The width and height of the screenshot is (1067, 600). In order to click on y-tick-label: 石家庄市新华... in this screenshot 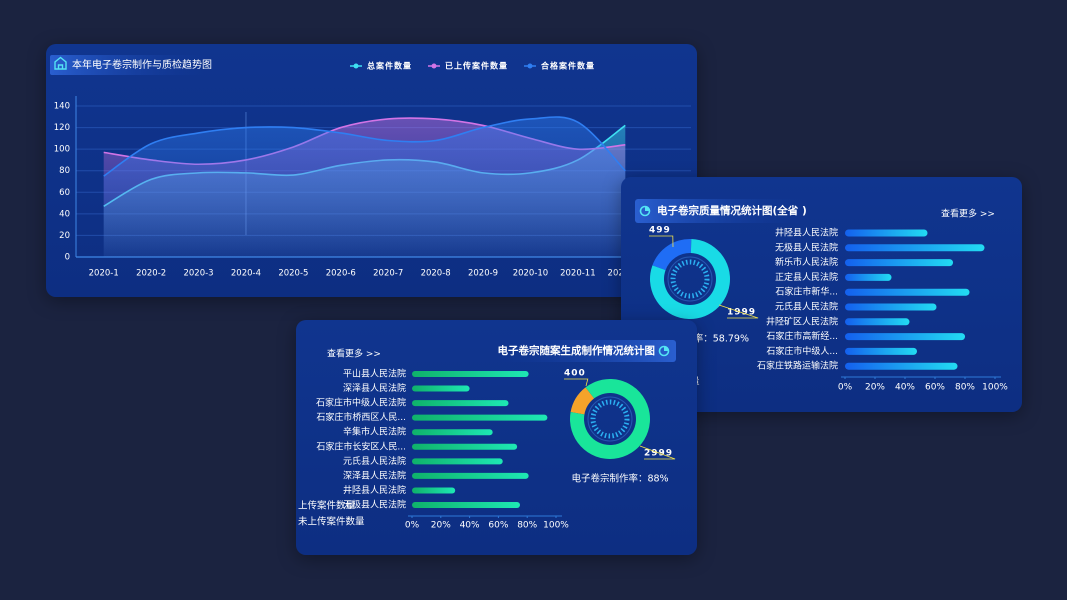, I will do `click(806, 292)`.